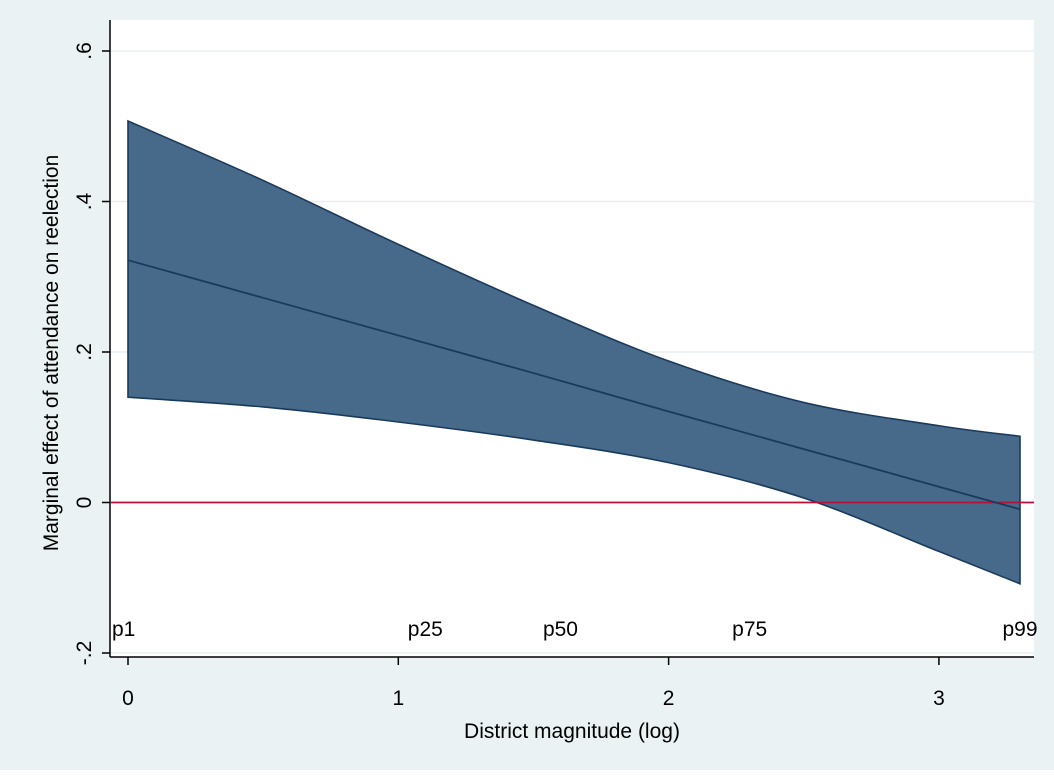  What do you see at coordinates (398, 698) in the screenshot?
I see `x-tick-label: 1` at bounding box center [398, 698].